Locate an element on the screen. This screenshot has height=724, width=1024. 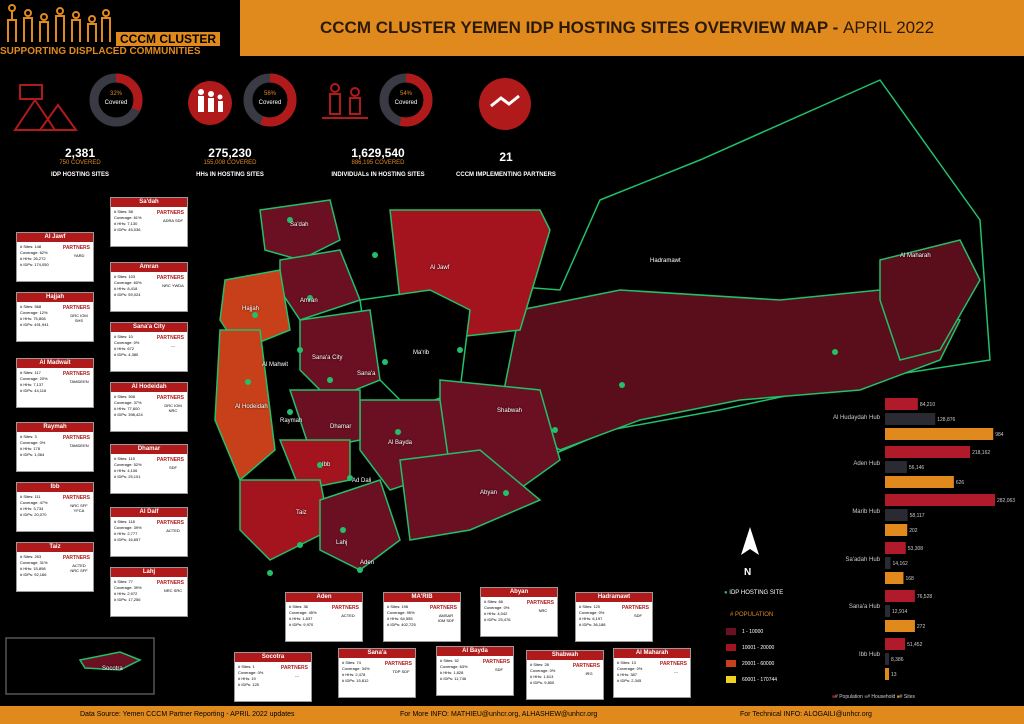
hub-label: Aden Hub is located at coordinates (866, 464).